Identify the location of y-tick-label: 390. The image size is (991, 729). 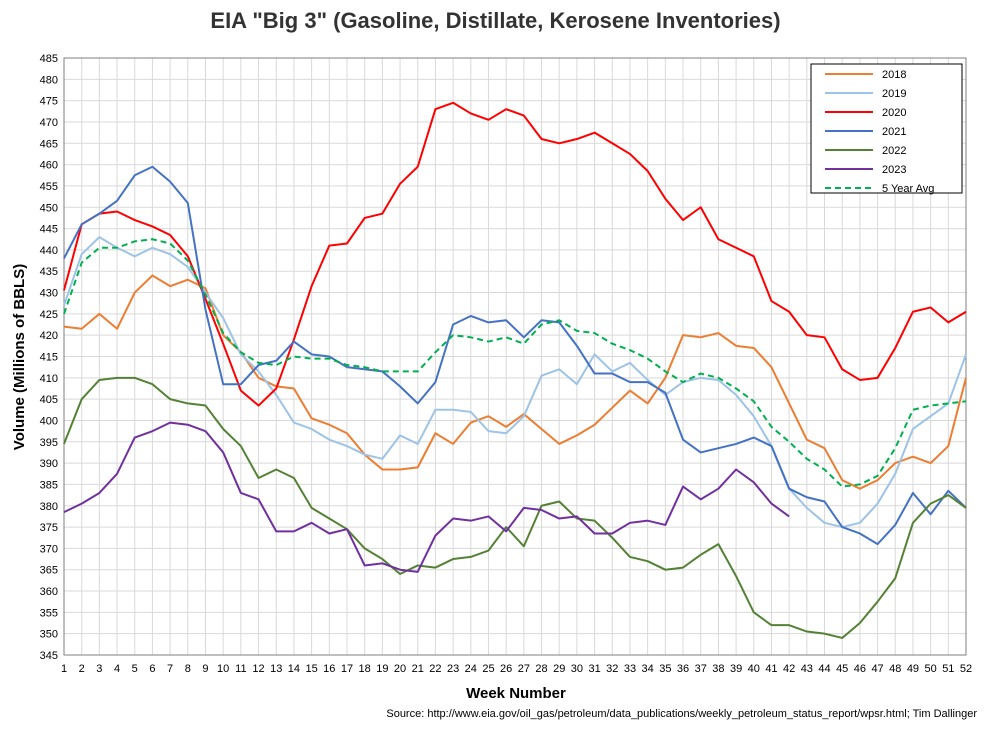
(49, 464).